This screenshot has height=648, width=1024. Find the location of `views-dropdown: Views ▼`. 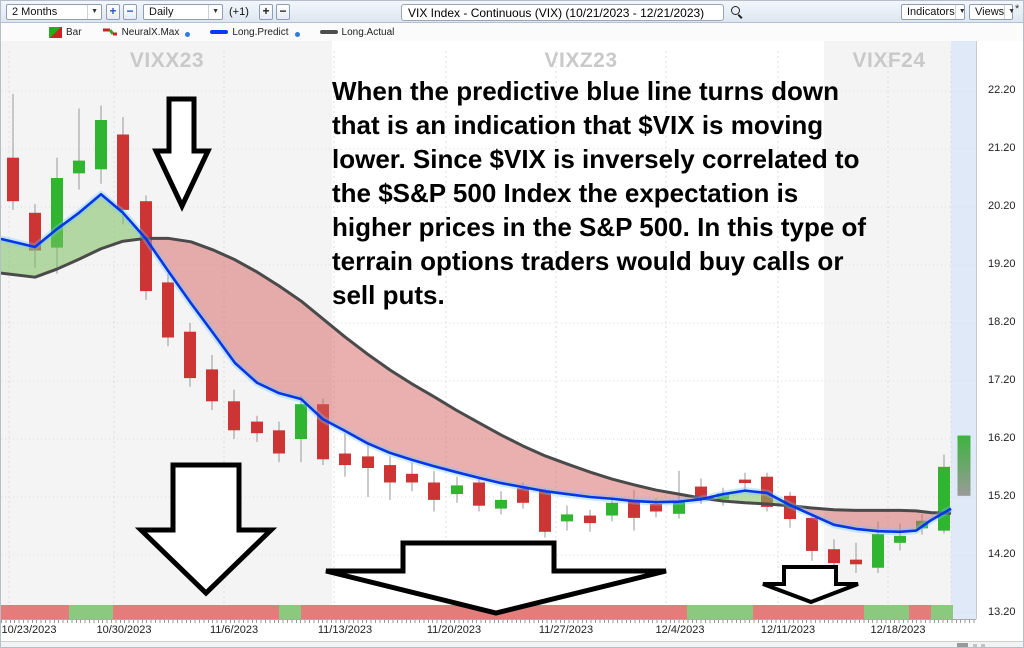

views-dropdown: Views ▼ is located at coordinates (992, 12).